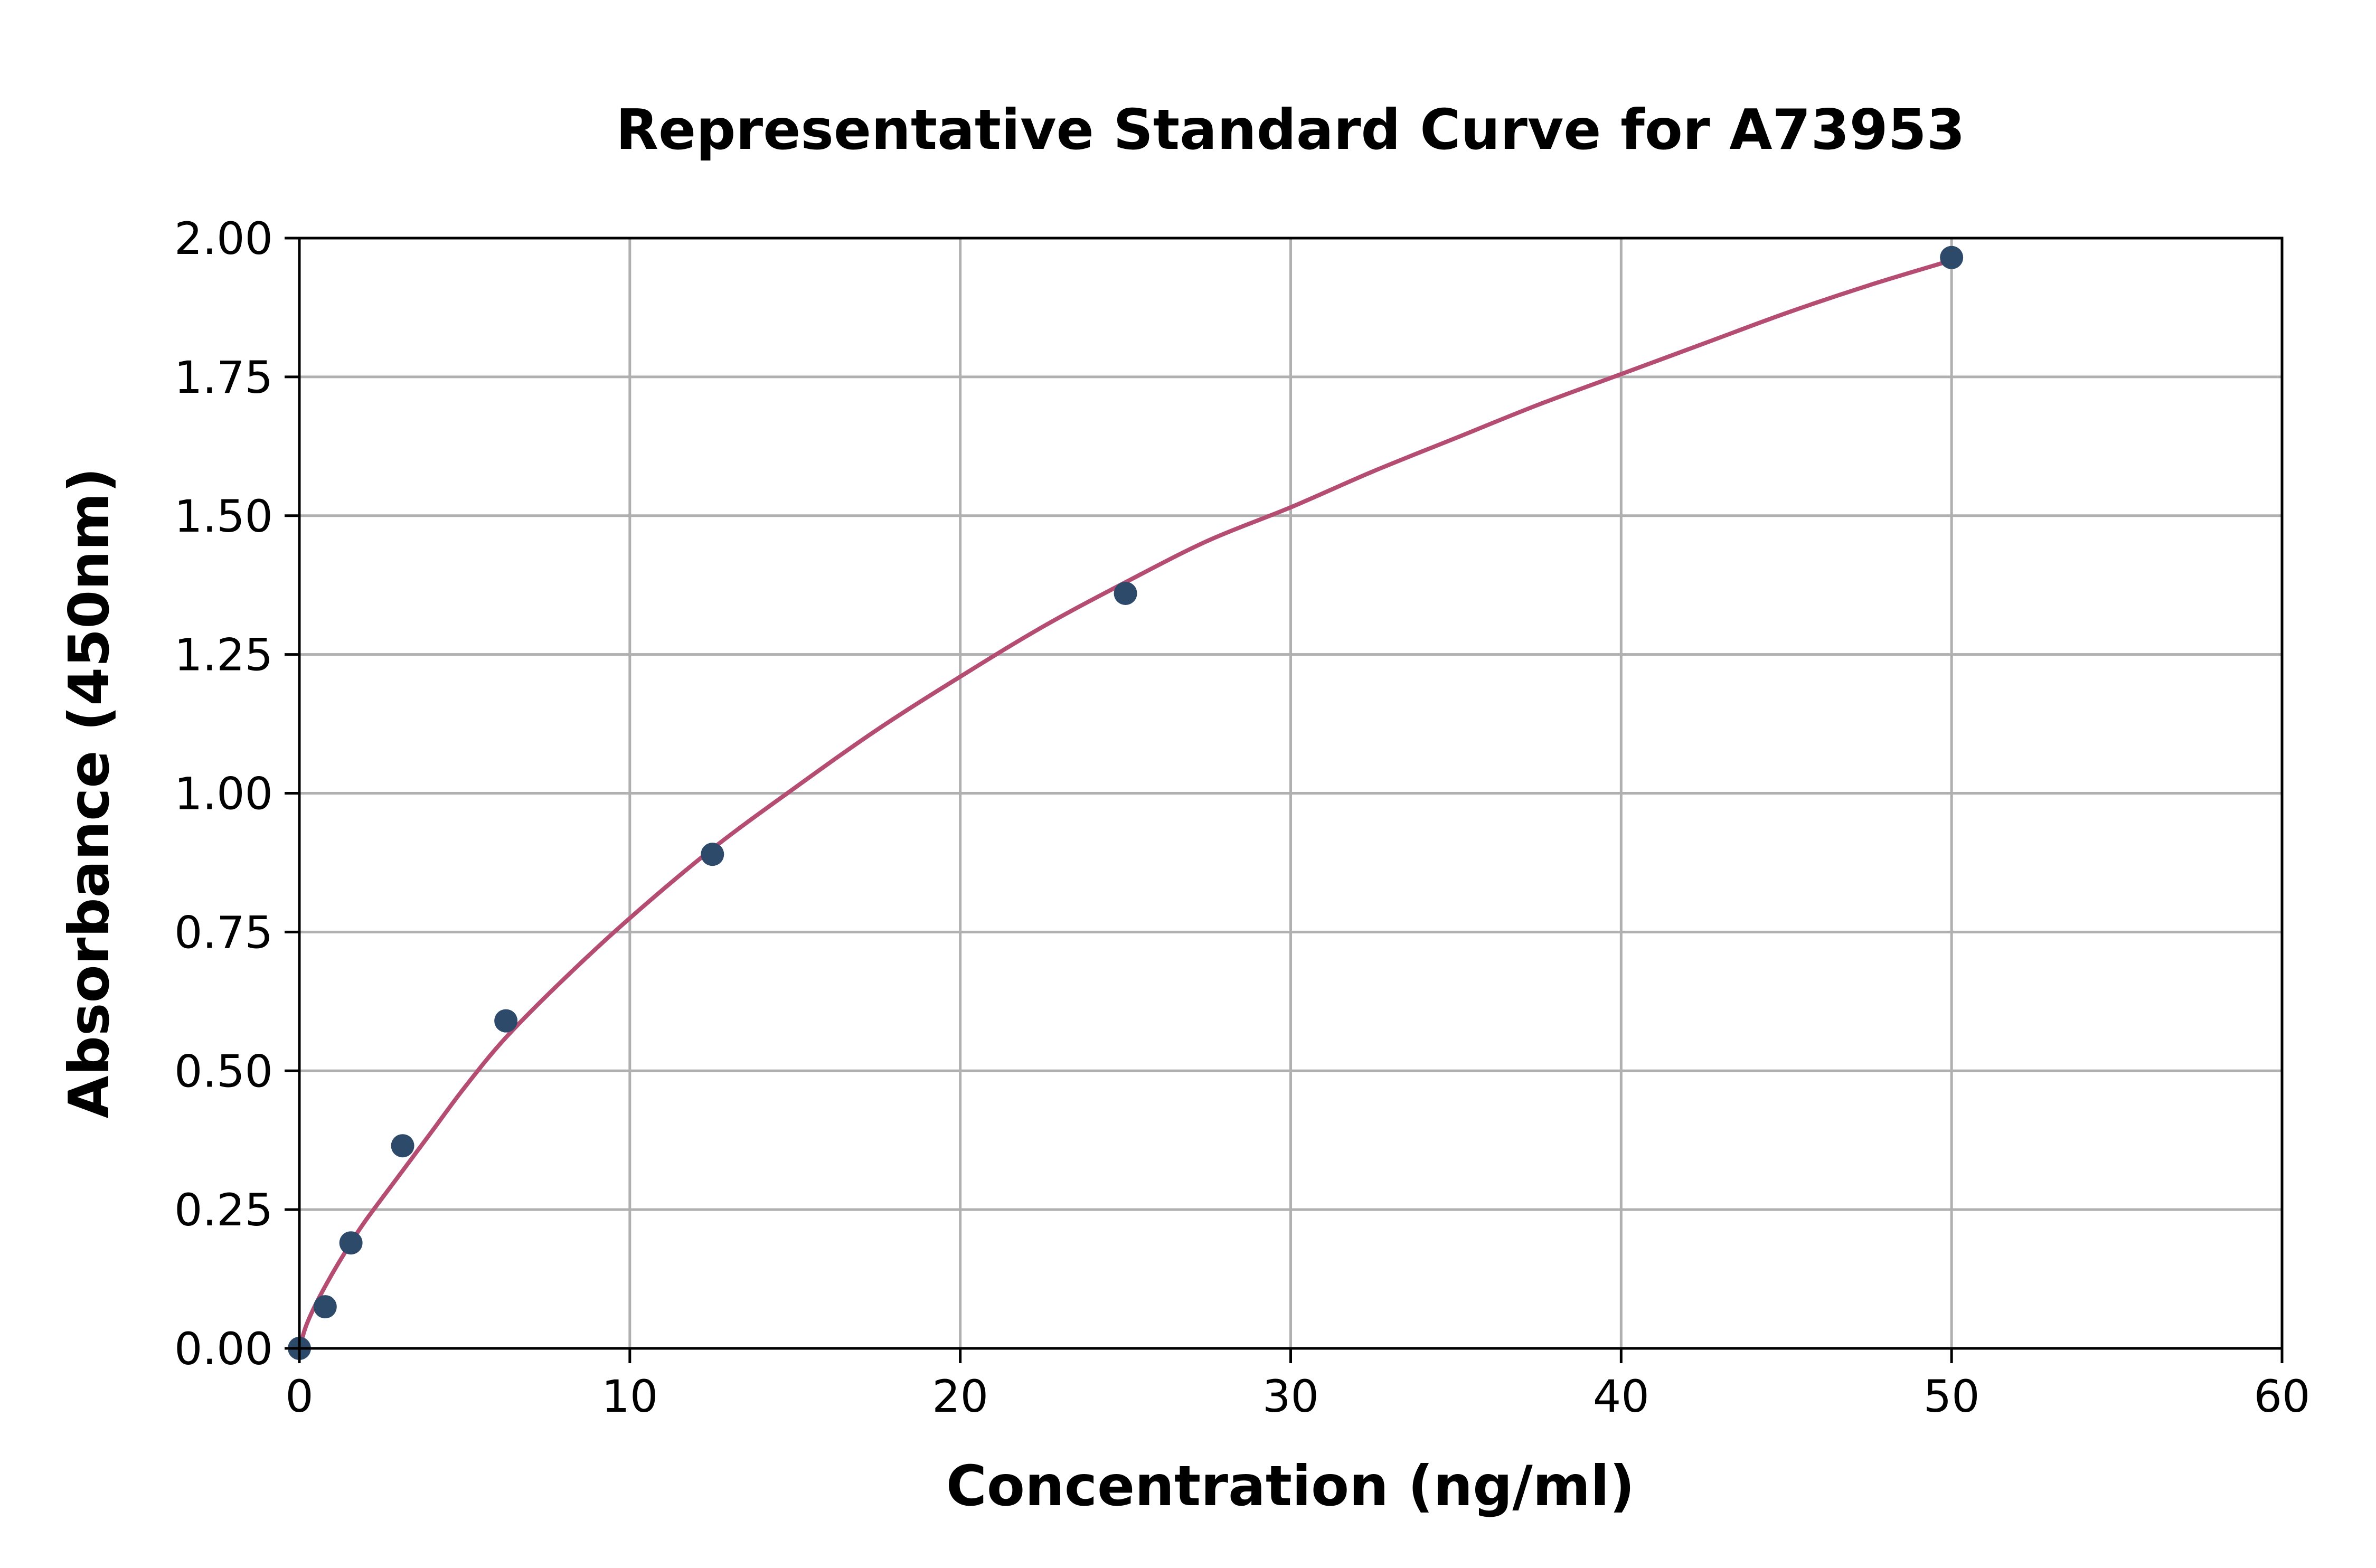 Image resolution: width=2376 pixels, height=1568 pixels. What do you see at coordinates (224, 516) in the screenshot?
I see `y-tick-label: 1.50` at bounding box center [224, 516].